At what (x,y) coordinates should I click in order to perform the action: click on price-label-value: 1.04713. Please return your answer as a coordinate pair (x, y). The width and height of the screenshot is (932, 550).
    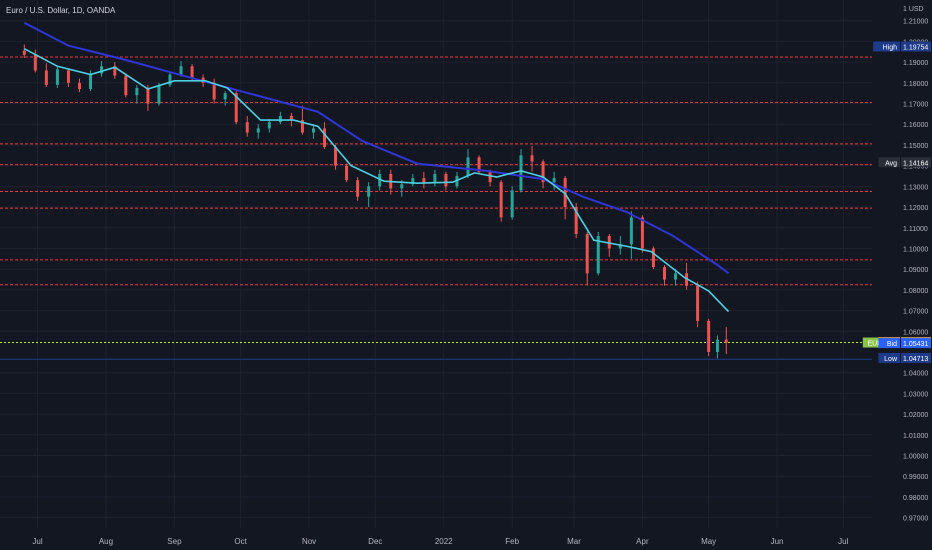
    Looking at the image, I should click on (915, 359).